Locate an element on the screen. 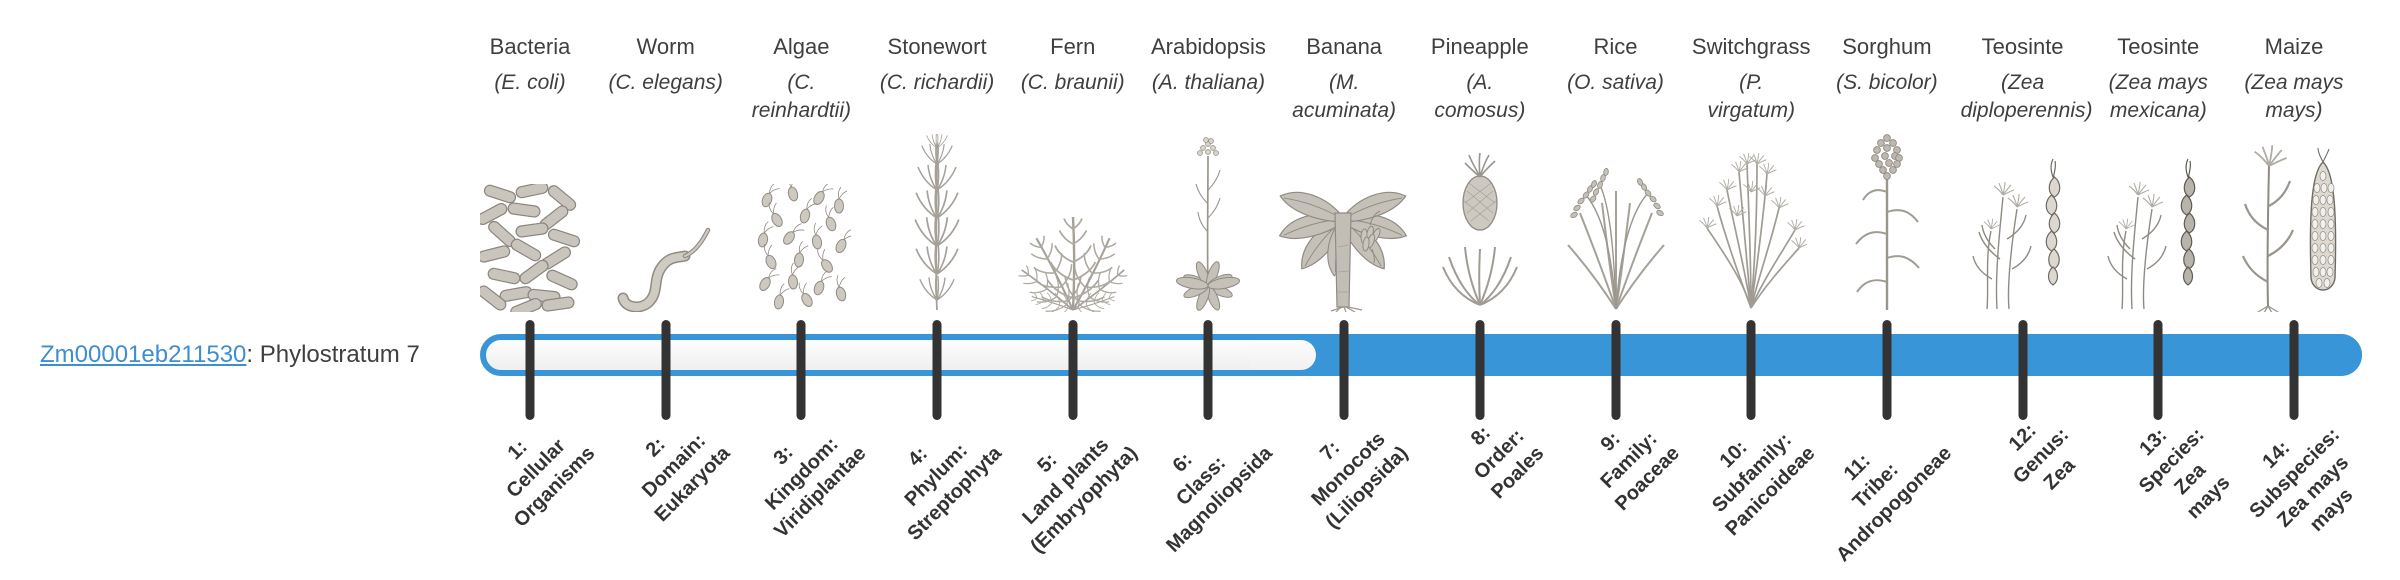  organism-label: Fern (C. braunii) is located at coordinates (1073, 65).